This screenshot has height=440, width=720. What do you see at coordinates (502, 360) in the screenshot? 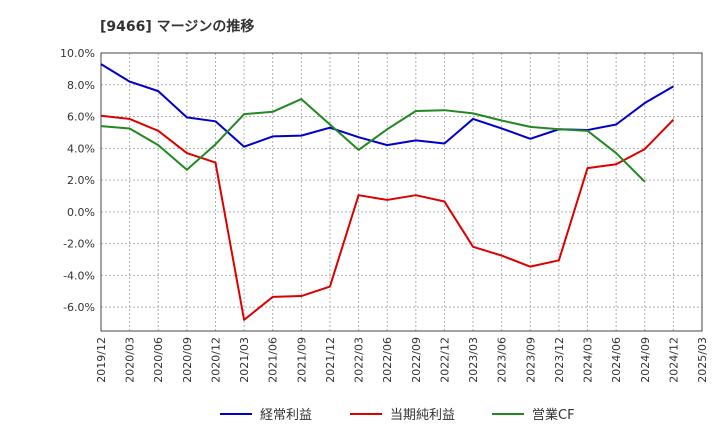
I see `x-tick-label: 2023/06` at bounding box center [502, 360].